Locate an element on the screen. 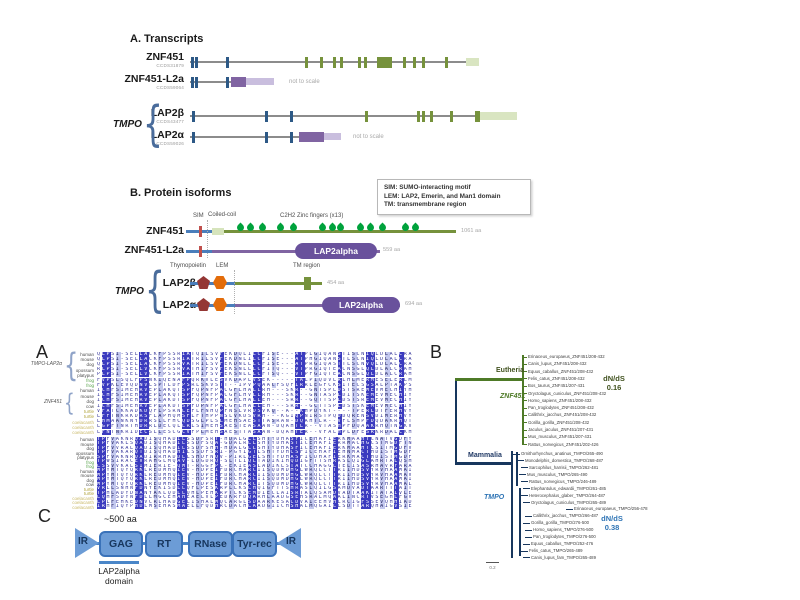  tree-leaf-label: Gorilla_gorilla_ZNF451/208-432 is located at coordinates (559, 422).